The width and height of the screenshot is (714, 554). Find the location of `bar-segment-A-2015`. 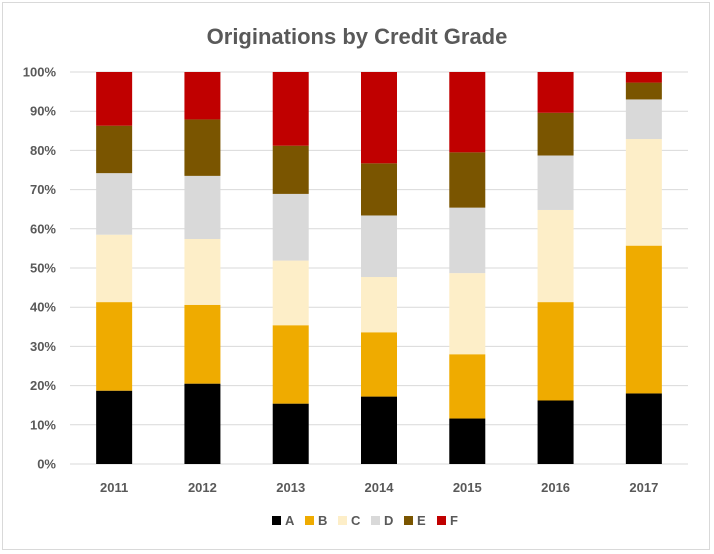

bar-segment-A-2015 is located at coordinates (467, 441).